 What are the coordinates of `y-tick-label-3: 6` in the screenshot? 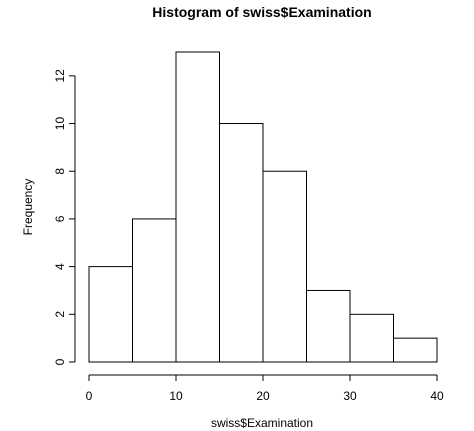 It's located at (60, 218).